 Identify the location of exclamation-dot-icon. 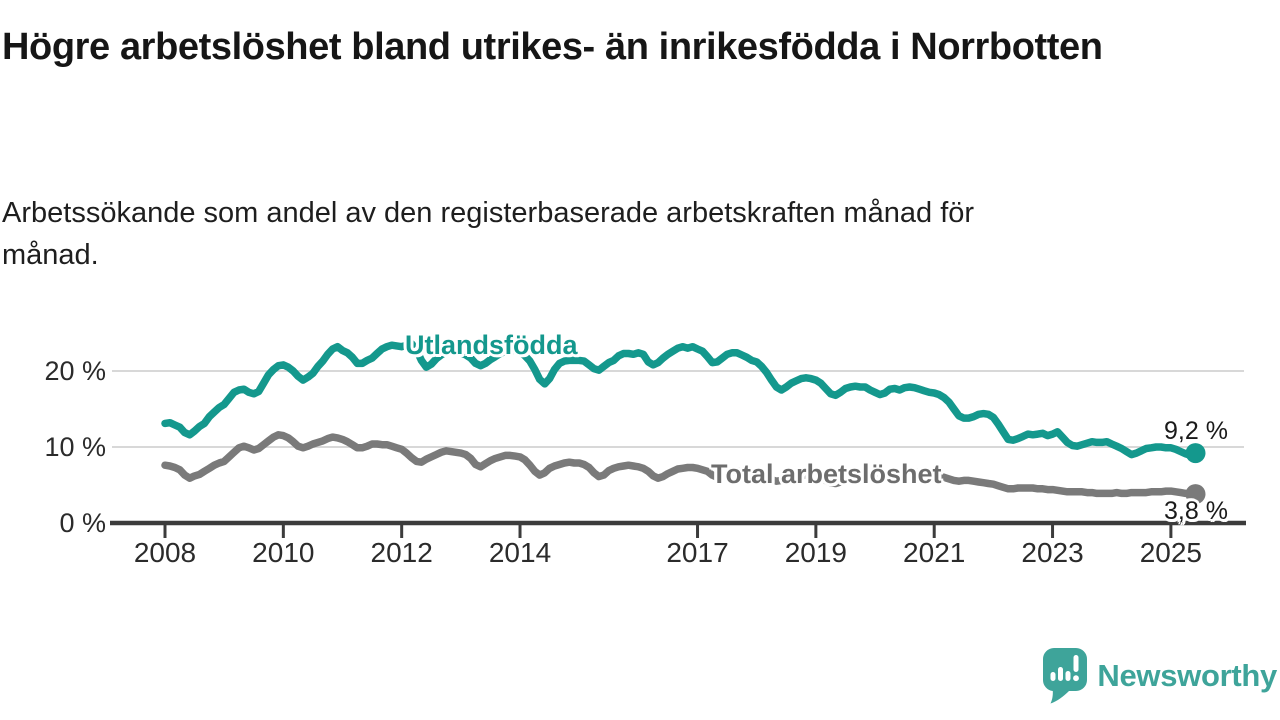
(1076, 678).